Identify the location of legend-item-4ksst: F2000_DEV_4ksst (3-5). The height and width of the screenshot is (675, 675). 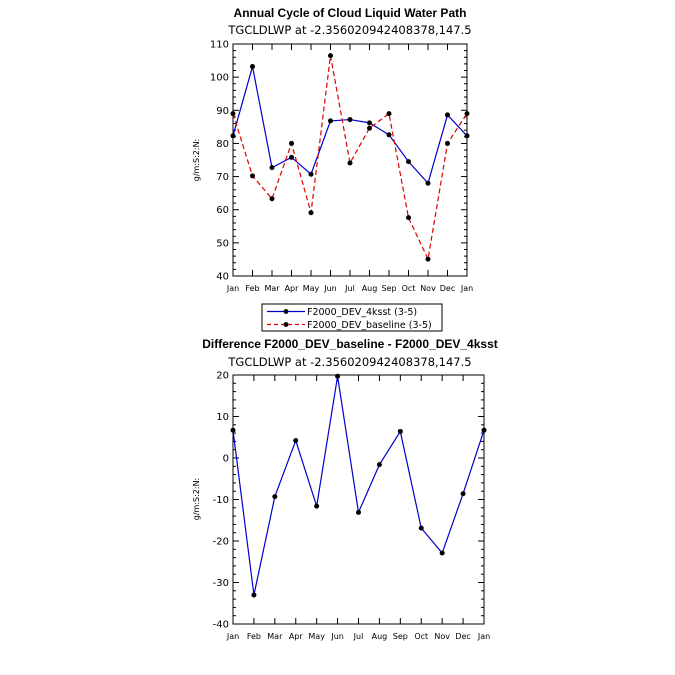
(342, 312).